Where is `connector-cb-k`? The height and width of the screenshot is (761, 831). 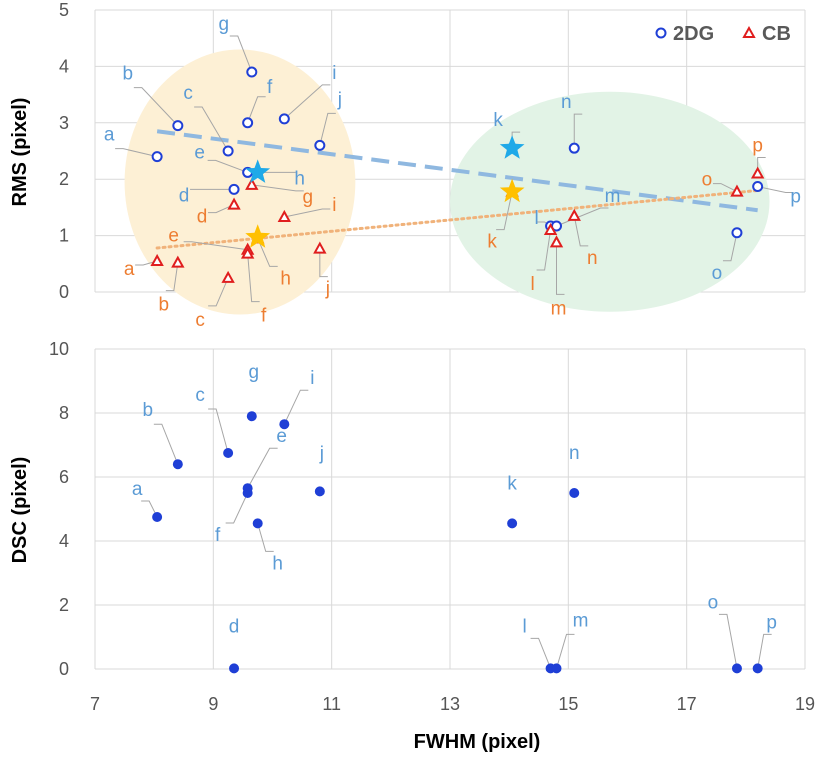
connector-cb-k is located at coordinates (504, 211).